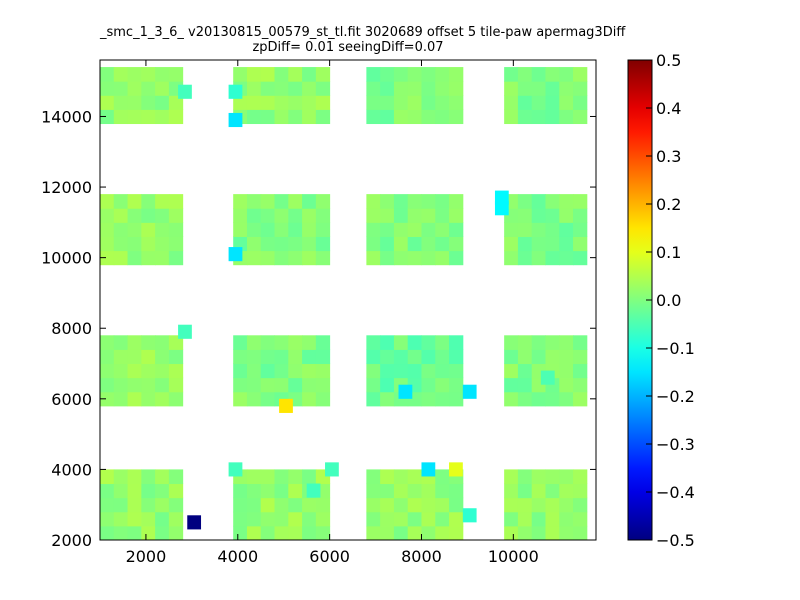 The height and width of the screenshot is (600, 800). Describe the element at coordinates (675, 540) in the screenshot. I see `colorbar-tick-label: −0.5` at that location.